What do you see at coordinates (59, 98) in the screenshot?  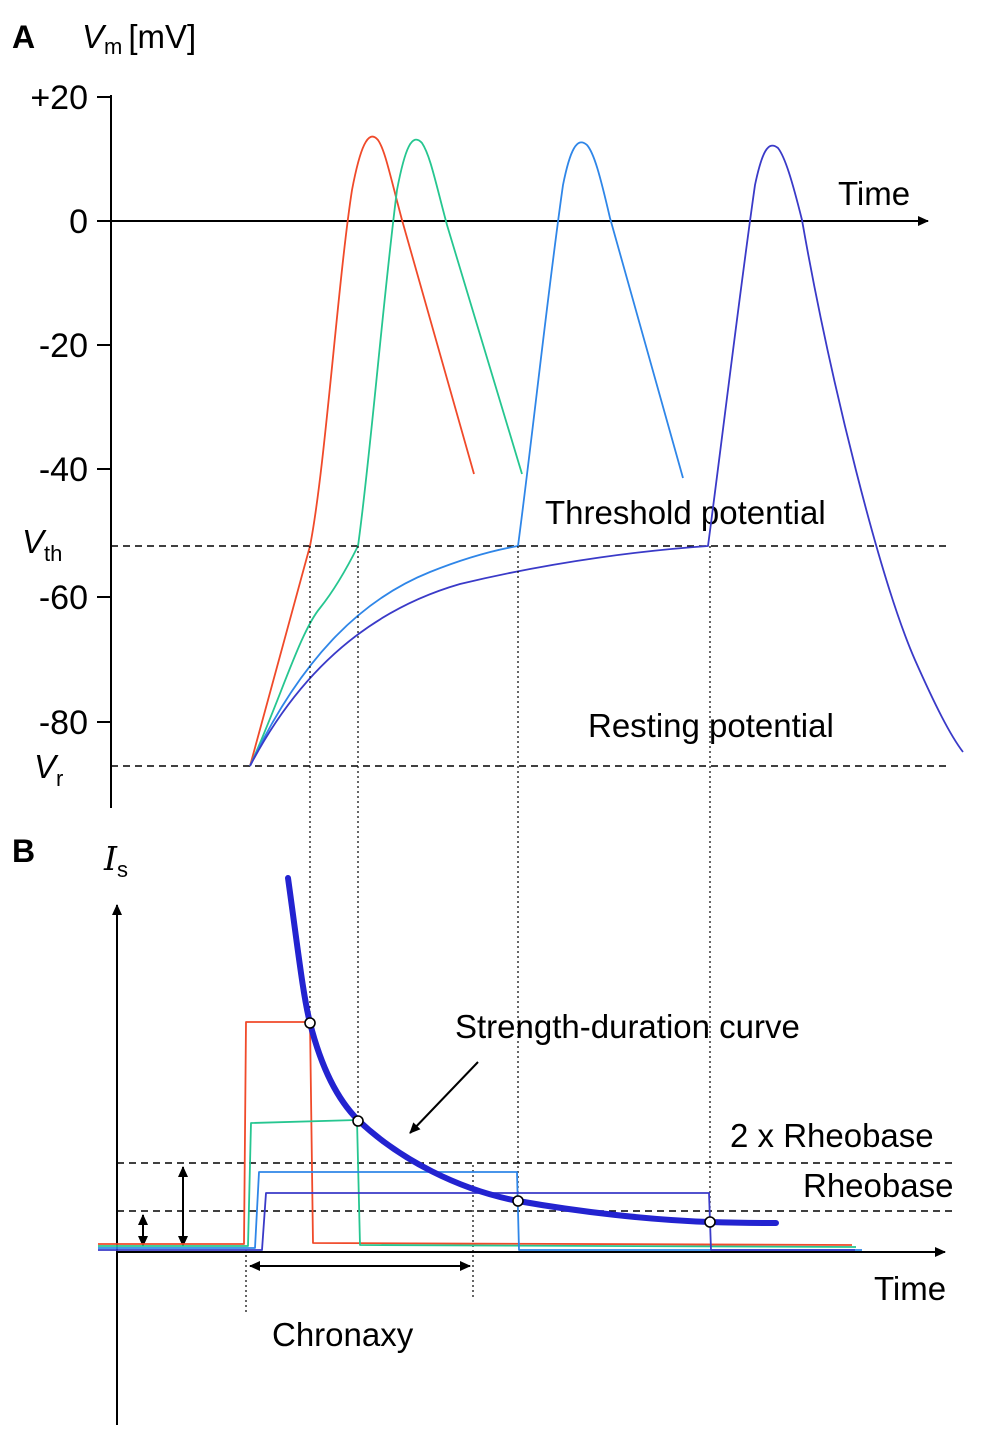 I see `tick-label: +20` at bounding box center [59, 98].